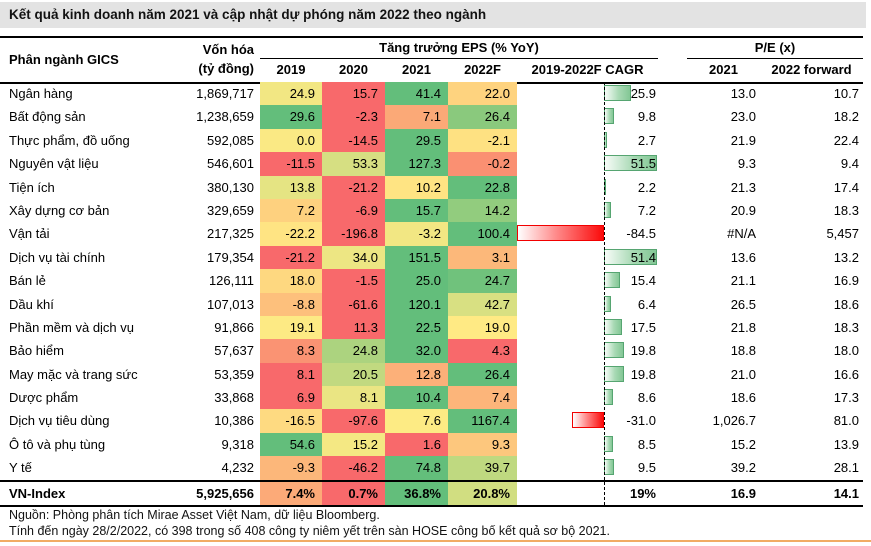 This screenshot has height=546, width=871. I want to click on sector-cell: Nguyên vật liệu, so click(54, 164).